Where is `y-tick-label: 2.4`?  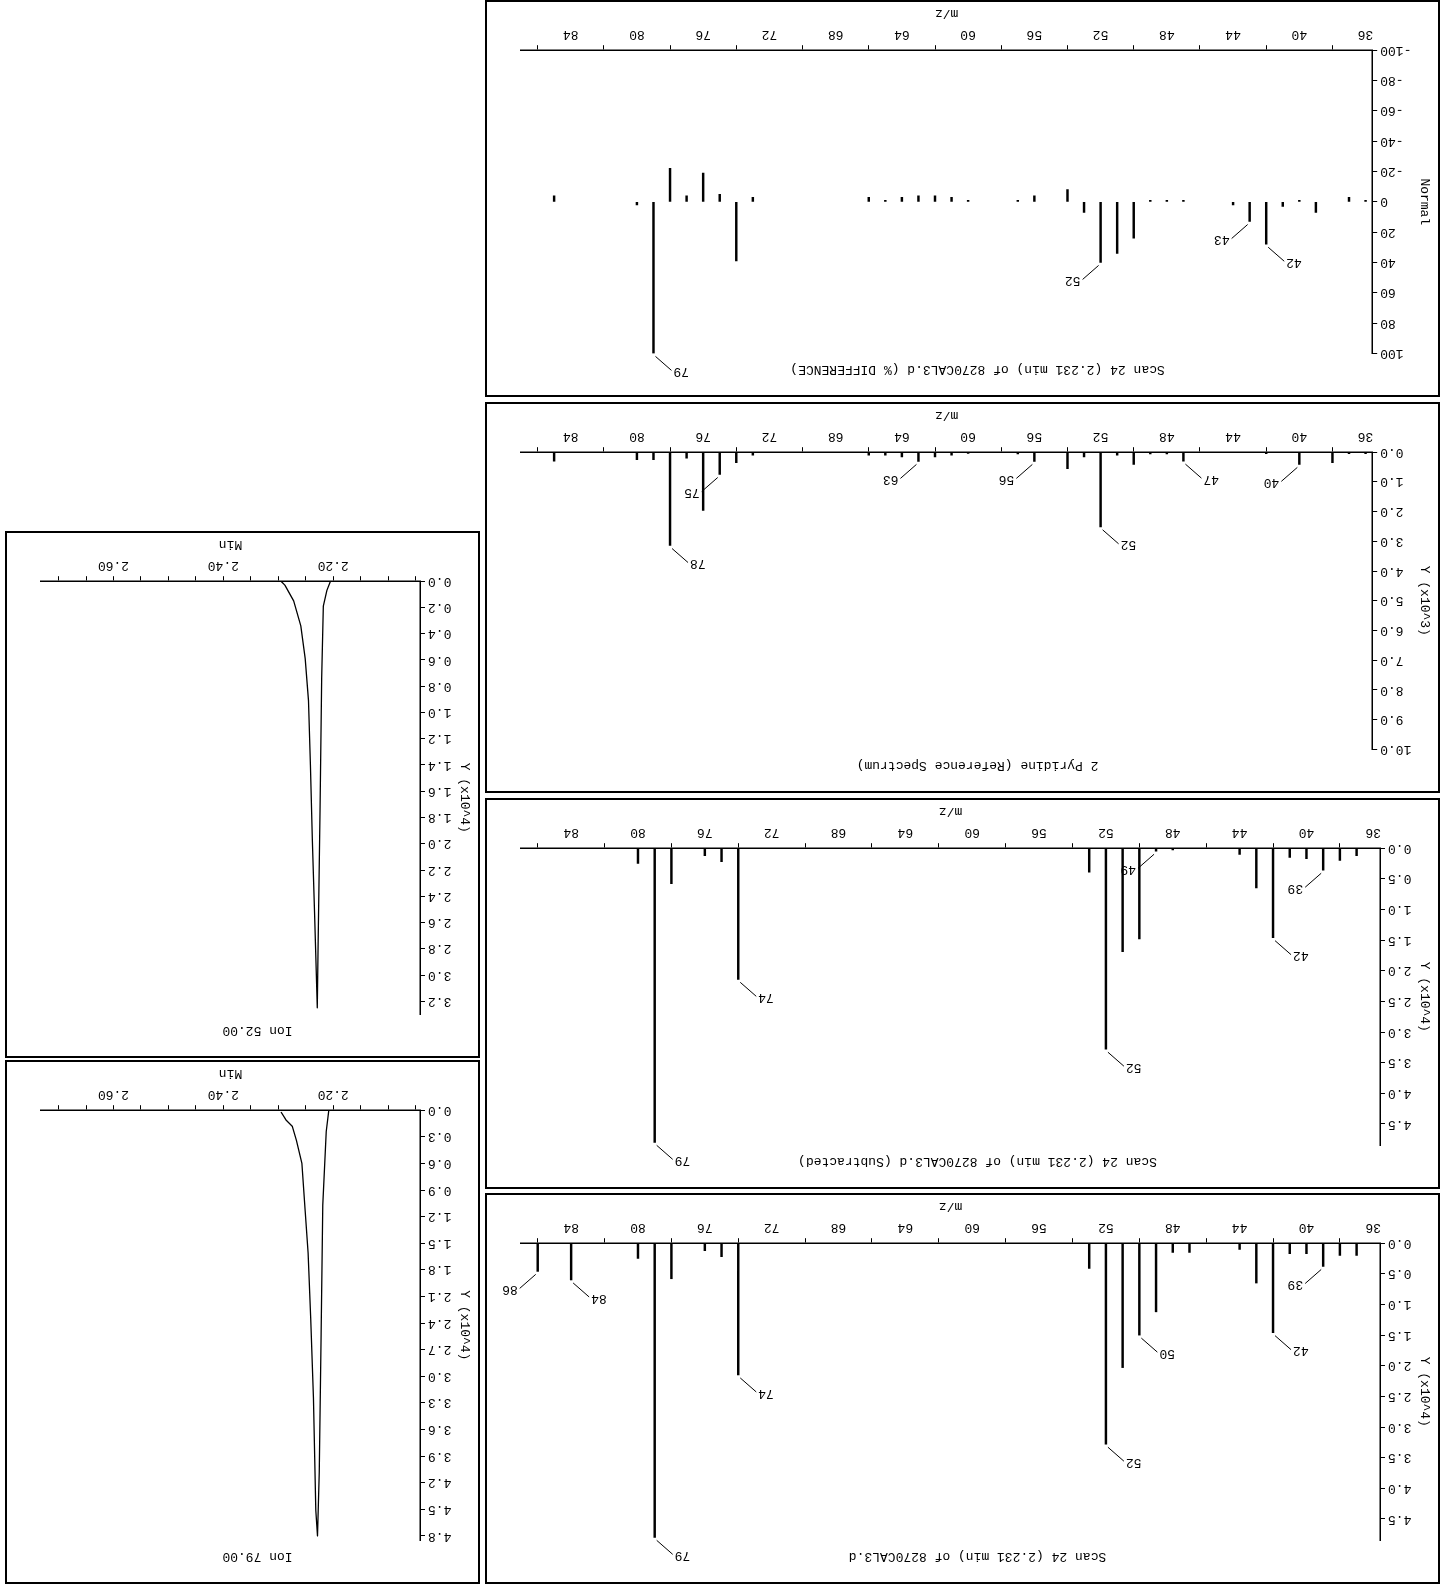
y-tick-label: 2.4 is located at coordinates (439, 1323).